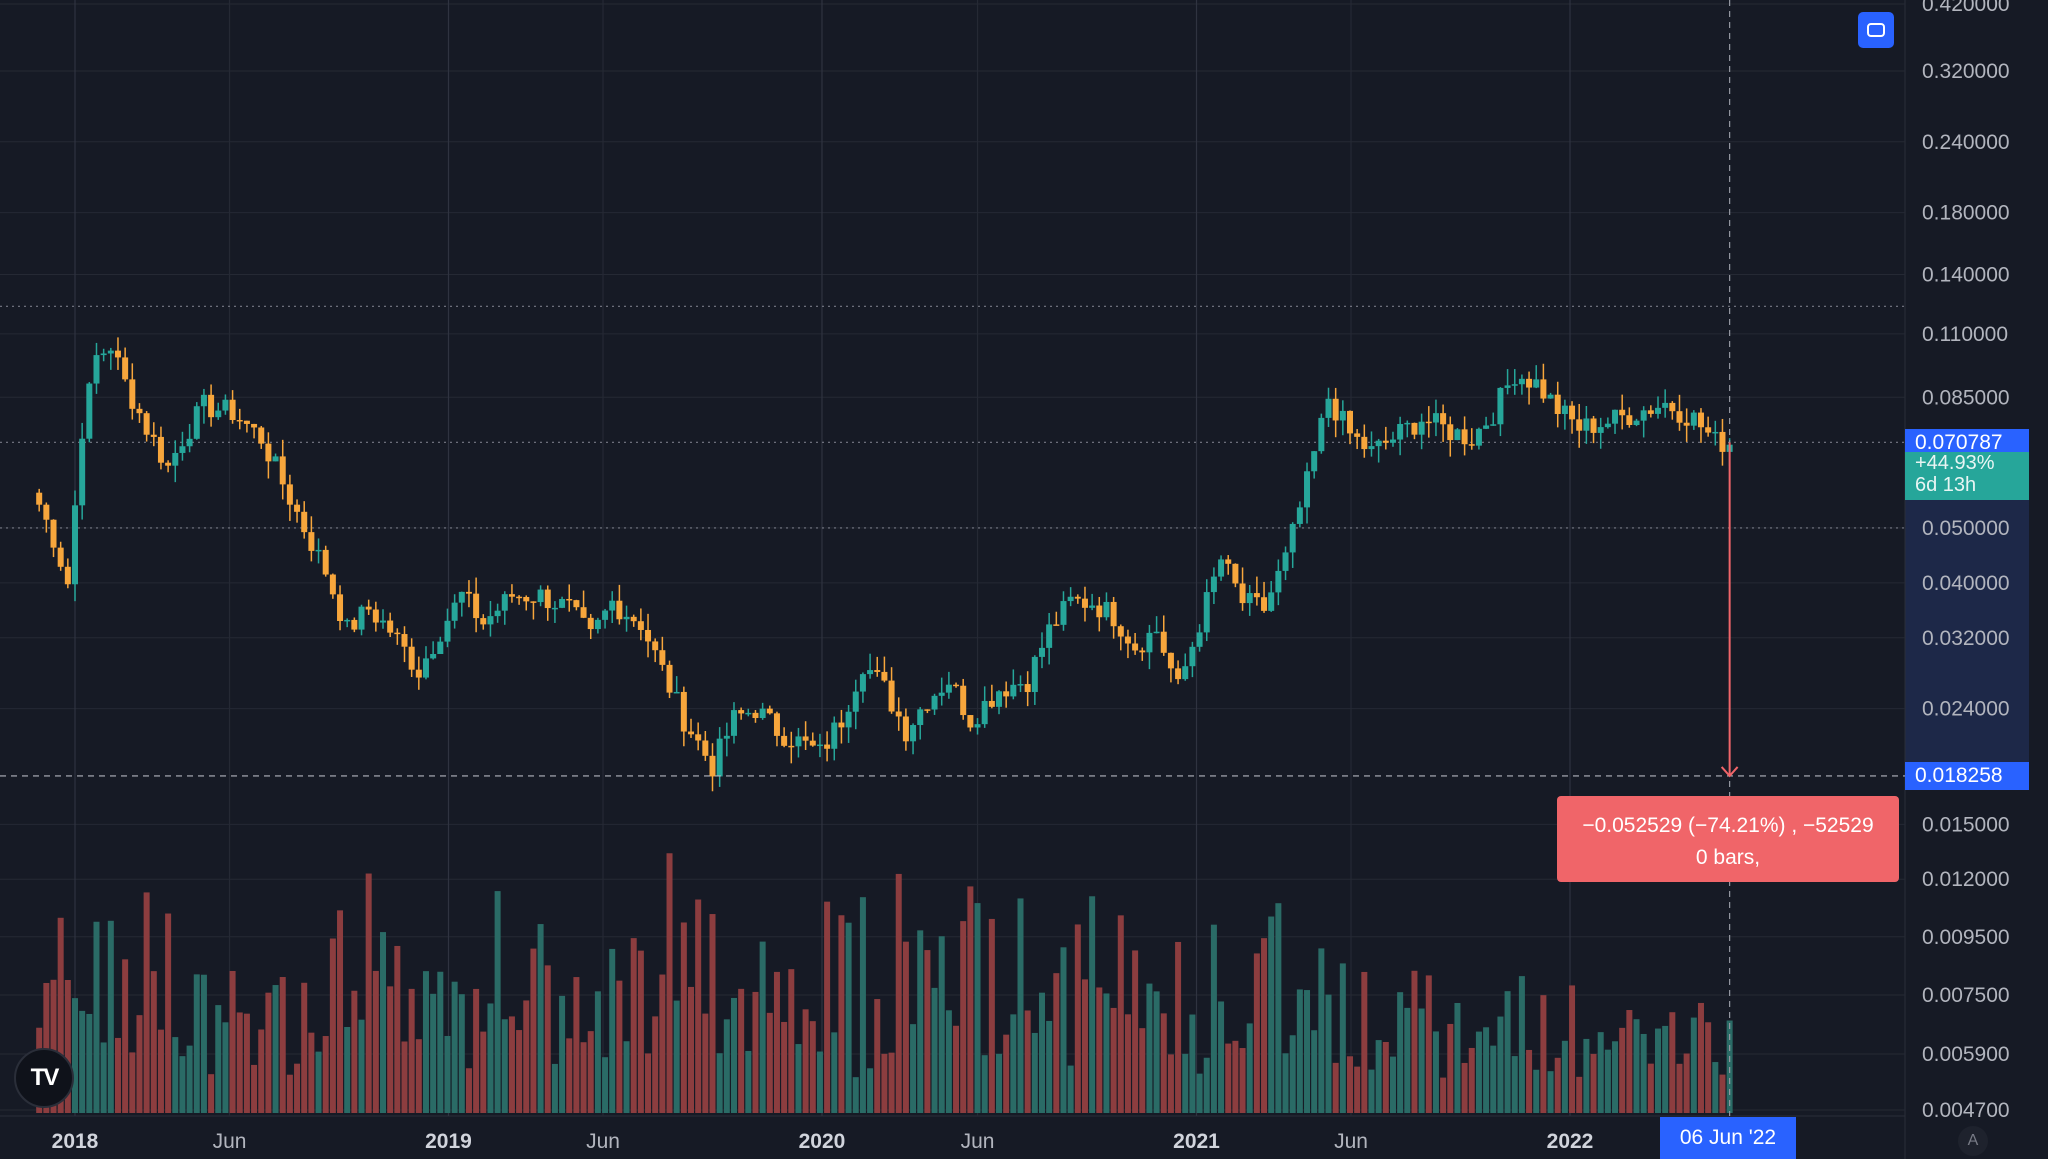 This screenshot has width=2048, height=1159. I want to click on sync-icon, so click(1876, 30).